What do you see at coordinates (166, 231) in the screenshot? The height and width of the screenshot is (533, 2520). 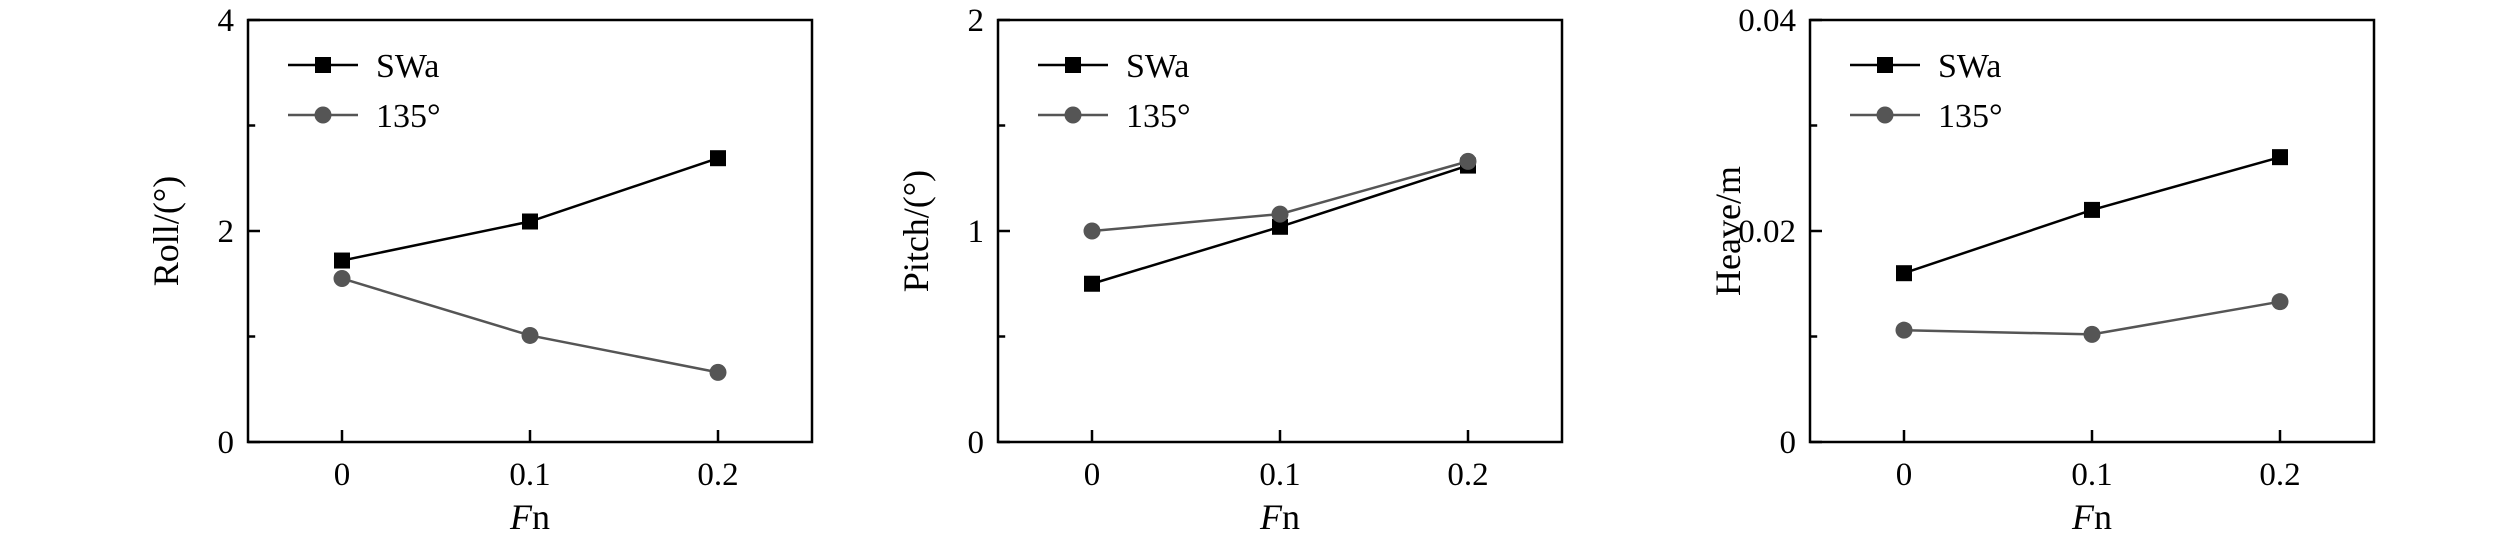 I see `y-axis-label: Roll/(°)` at bounding box center [166, 231].